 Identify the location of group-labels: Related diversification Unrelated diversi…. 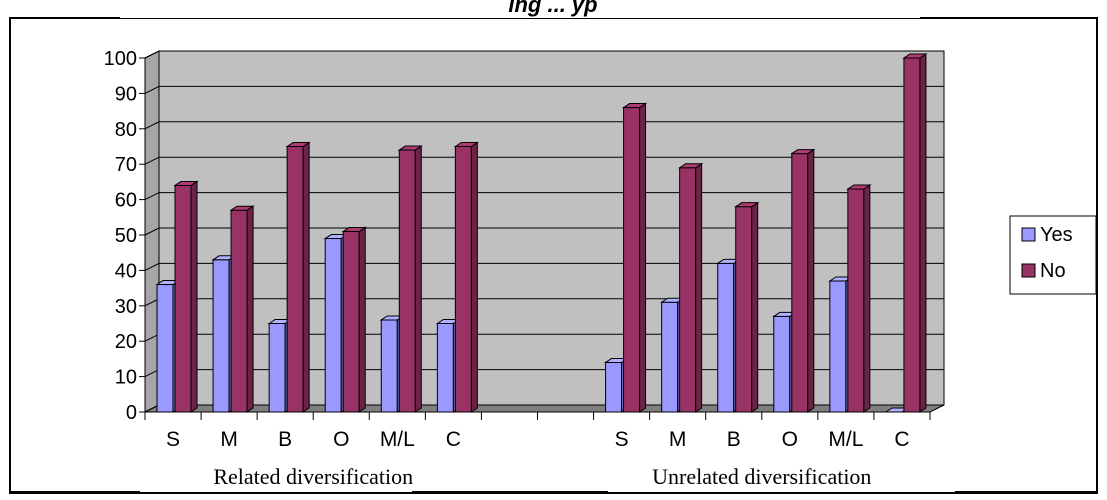
(553, 478).